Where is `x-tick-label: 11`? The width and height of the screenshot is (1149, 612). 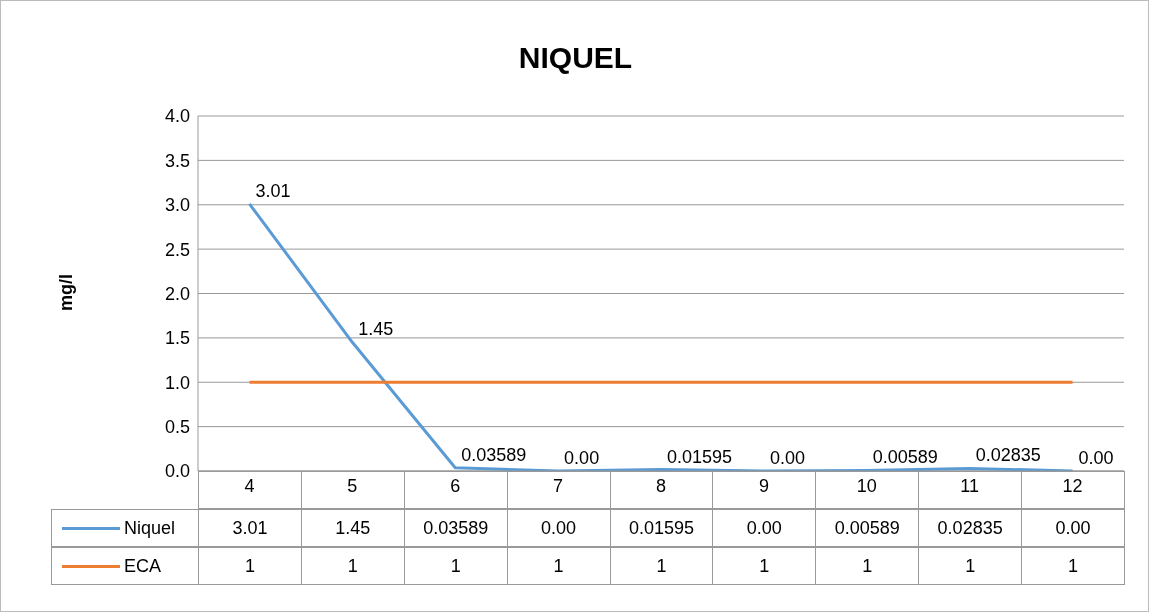 x-tick-label: 11 is located at coordinates (970, 485).